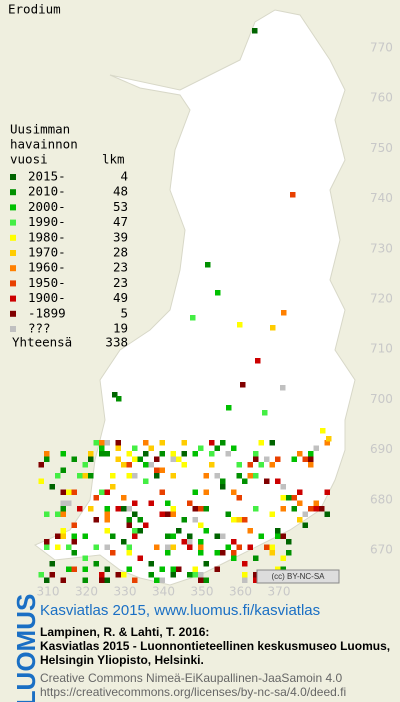  I want to click on legend-col-header: vuosi, so click(29, 159).